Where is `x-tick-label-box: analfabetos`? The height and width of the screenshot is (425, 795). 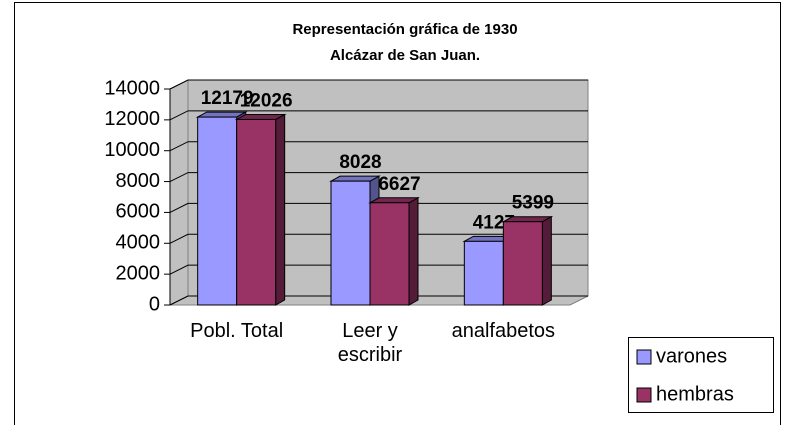 x-tick-label-box: analfabetos is located at coordinates (503, 331).